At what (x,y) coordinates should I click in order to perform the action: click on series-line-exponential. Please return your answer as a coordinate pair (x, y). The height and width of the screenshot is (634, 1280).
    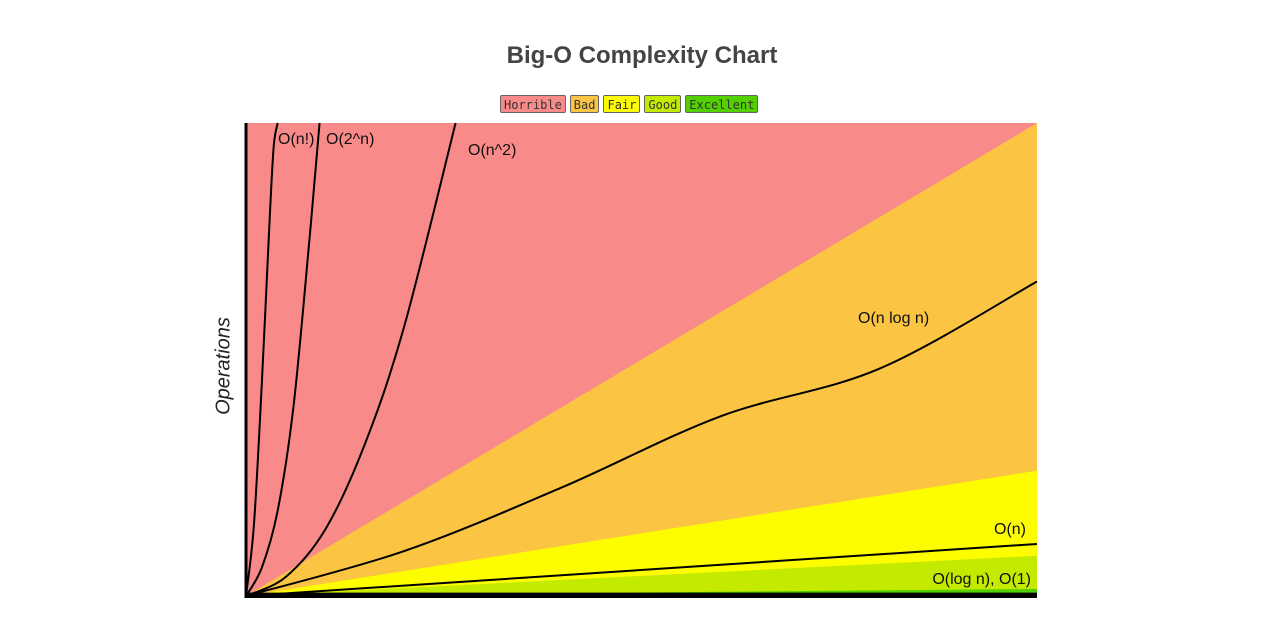
    Looking at the image, I should click on (283, 359).